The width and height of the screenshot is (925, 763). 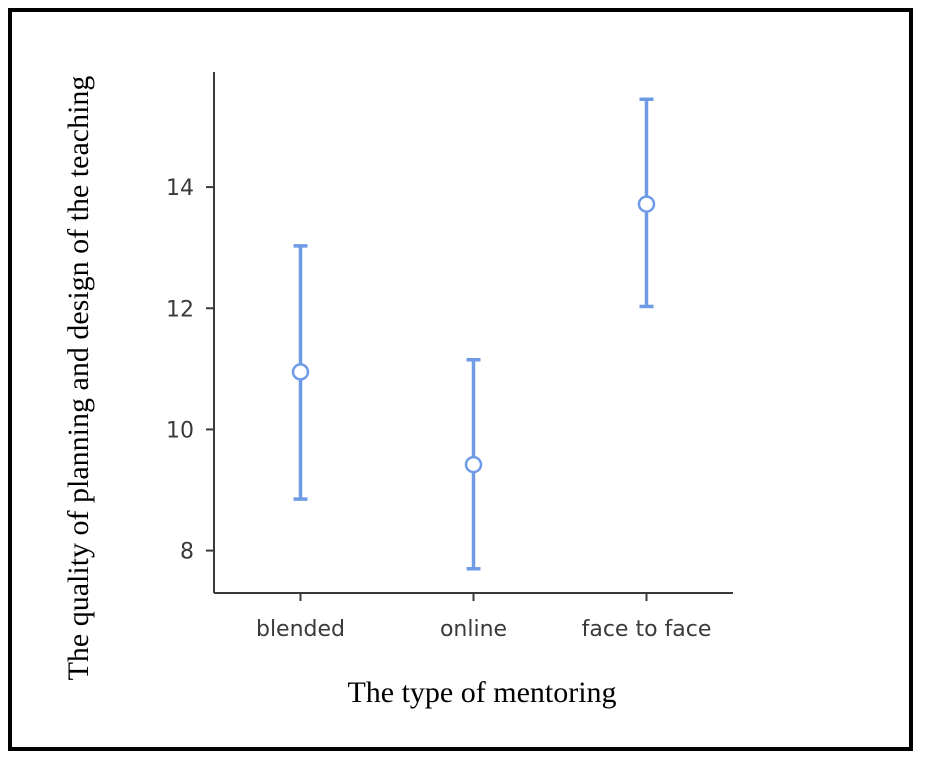 What do you see at coordinates (647, 629) in the screenshot?
I see `x-tick-label: face to face` at bounding box center [647, 629].